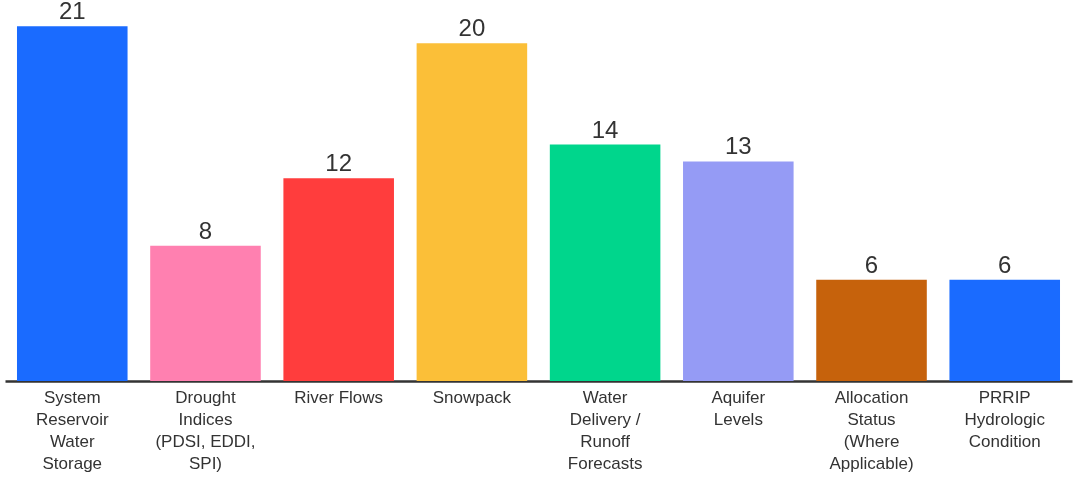  Describe the element at coordinates (339, 163) in the screenshot. I see `data-label: 12` at that location.